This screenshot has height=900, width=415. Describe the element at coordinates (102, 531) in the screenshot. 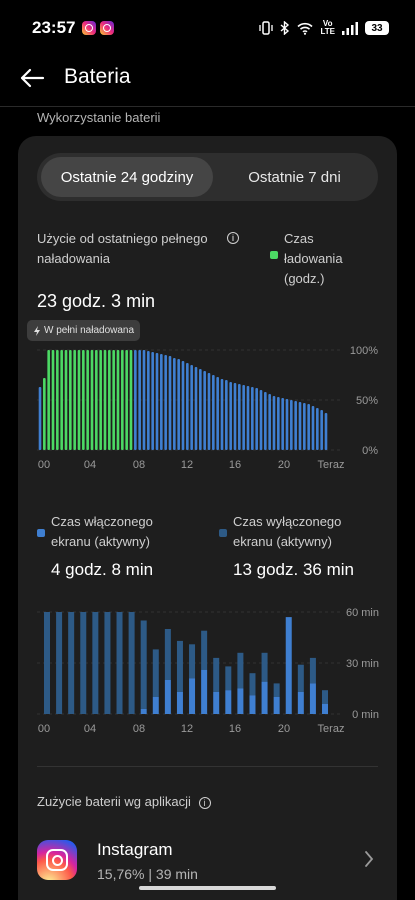

I see `screen-on-label: Czas włączonego ekranu (aktywny)` at that location.